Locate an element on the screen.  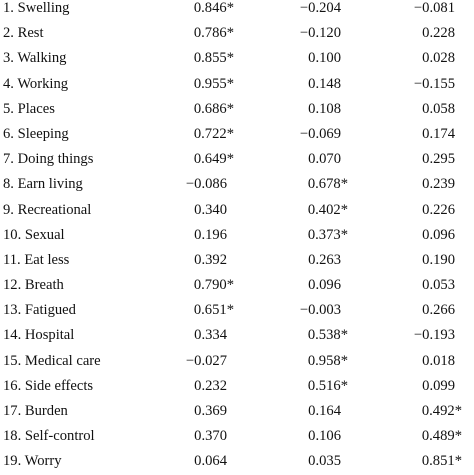
table-row: 14. Hospital 0.334 0.538* −0.193 is located at coordinates (237, 335).